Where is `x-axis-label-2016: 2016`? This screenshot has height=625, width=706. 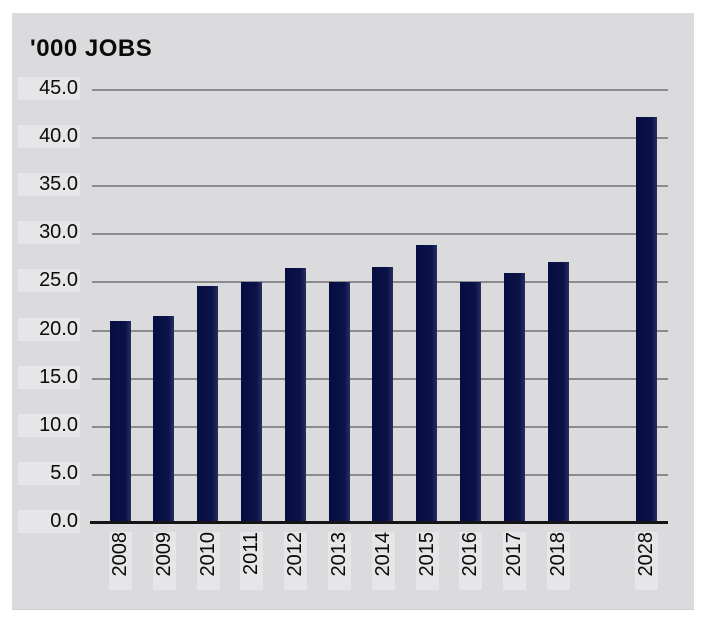
x-axis-label-2016: 2016 is located at coordinates (471, 561).